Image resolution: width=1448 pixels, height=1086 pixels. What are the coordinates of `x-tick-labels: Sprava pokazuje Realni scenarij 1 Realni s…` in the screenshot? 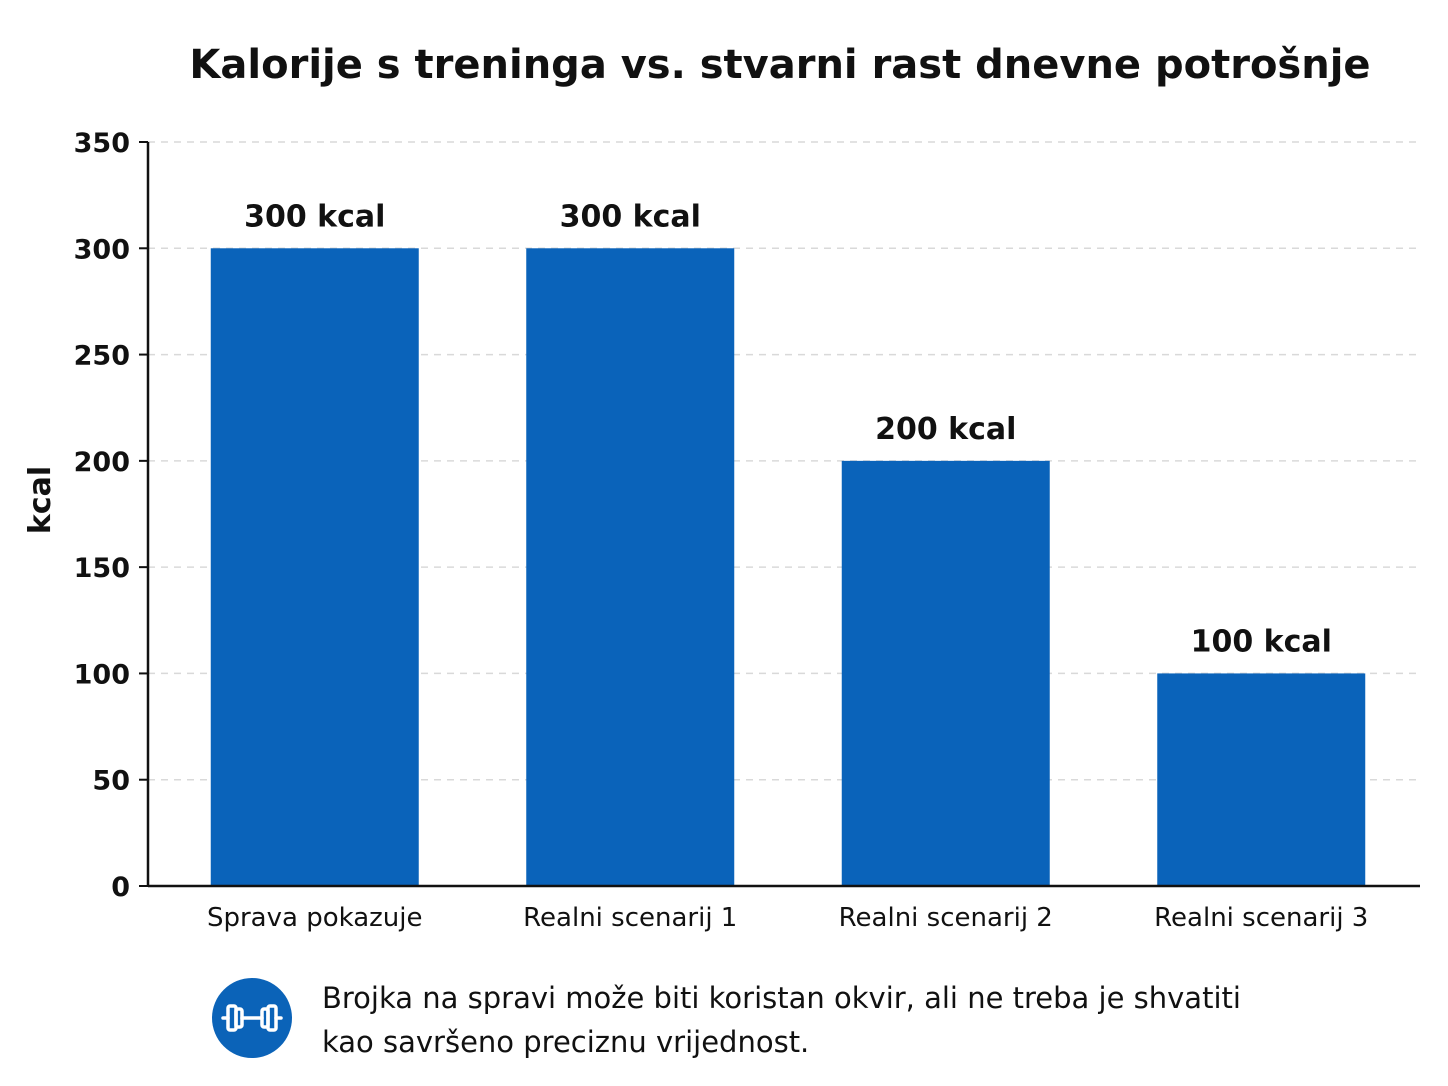 It's located at (787, 918).